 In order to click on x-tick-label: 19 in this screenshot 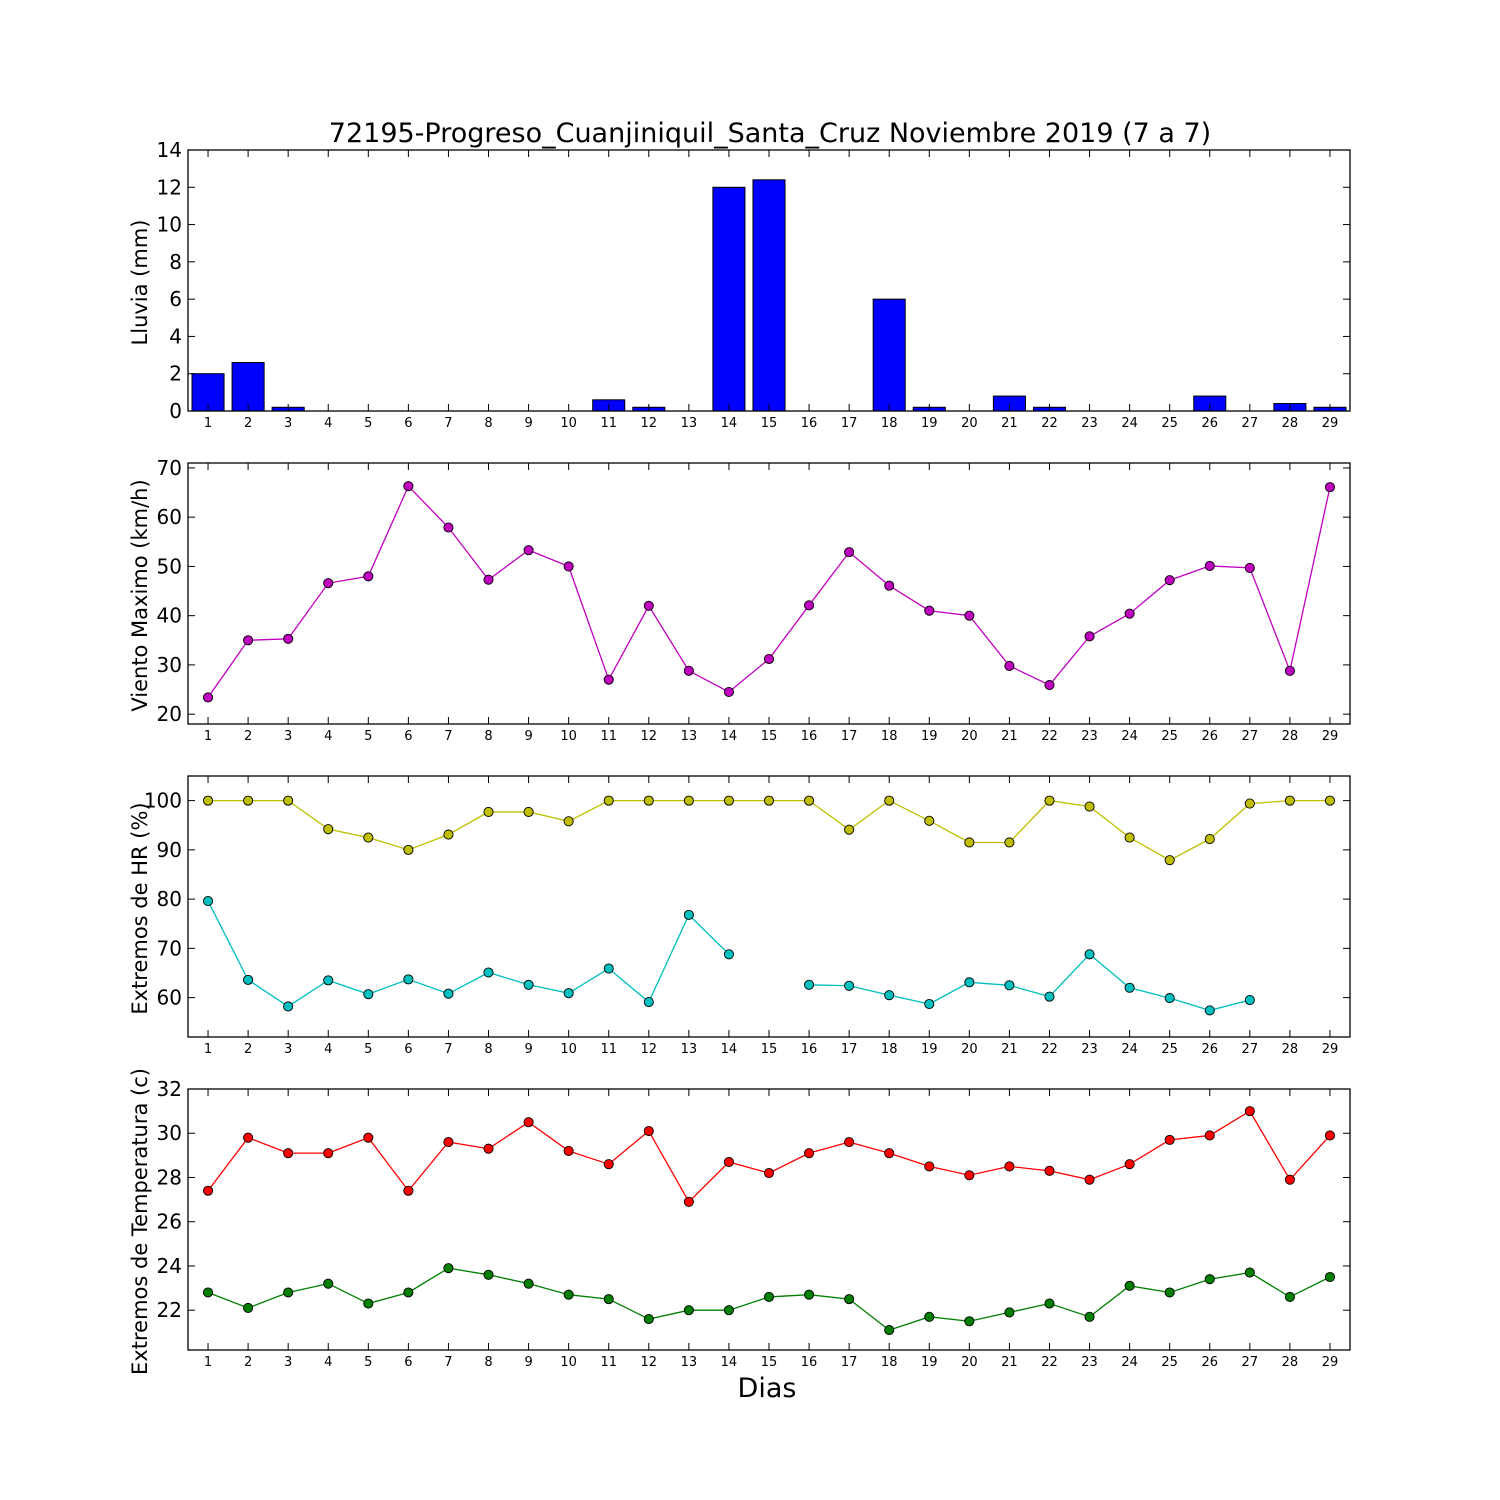, I will do `click(929, 1362)`.